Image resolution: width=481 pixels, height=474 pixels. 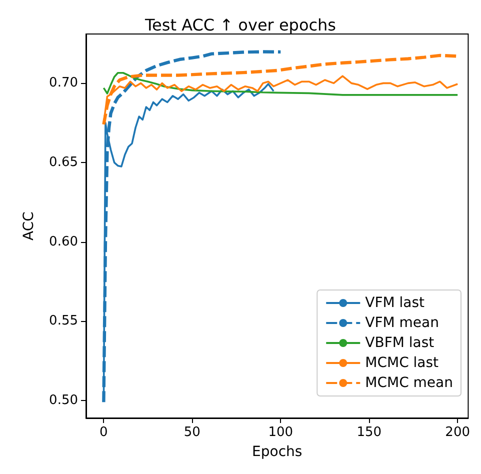 What do you see at coordinates (400, 343) in the screenshot?
I see `legend-label: VBFM last` at bounding box center [400, 343].